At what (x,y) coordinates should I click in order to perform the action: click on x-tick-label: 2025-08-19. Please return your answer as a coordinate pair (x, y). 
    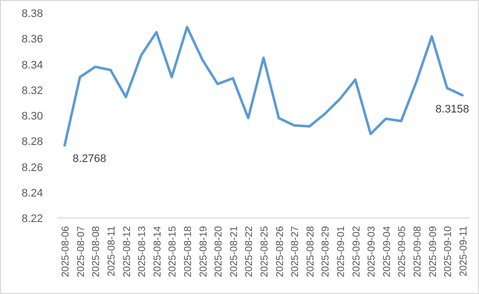
    Looking at the image, I should click on (204, 252).